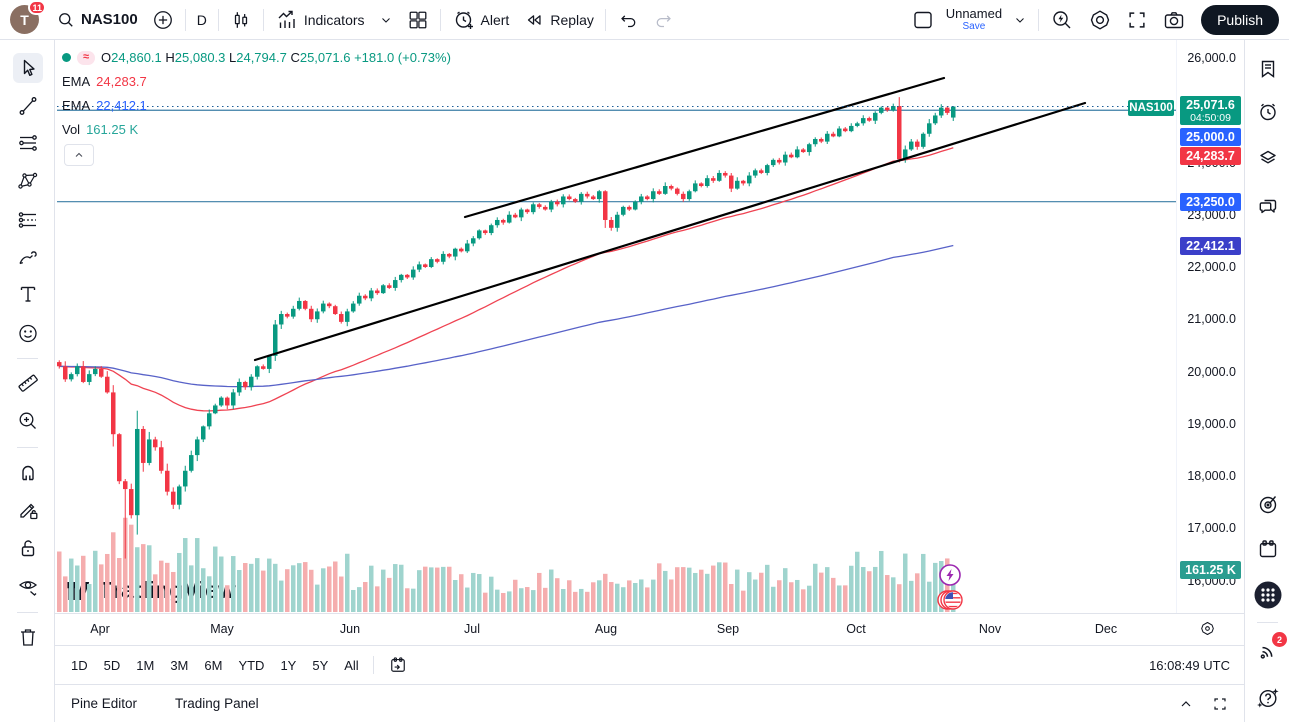 Image resolution: width=1289 pixels, height=722 pixels. What do you see at coordinates (28, 637) in the screenshot?
I see `remove-drawings-tool` at bounding box center [28, 637].